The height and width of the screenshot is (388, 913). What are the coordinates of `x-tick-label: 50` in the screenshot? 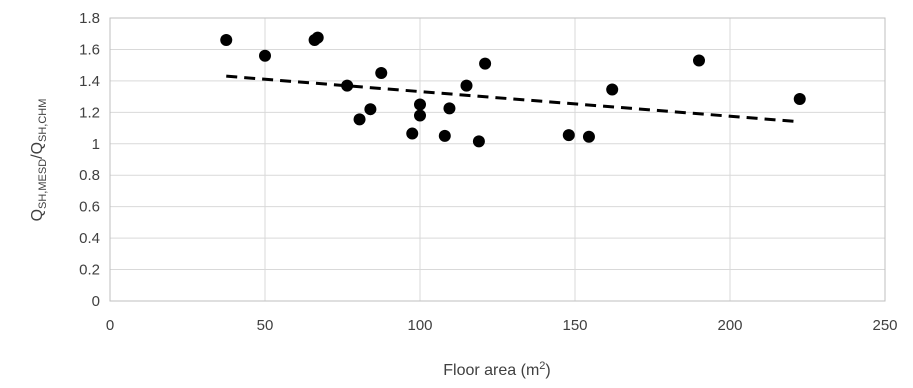 It's located at (265, 325).